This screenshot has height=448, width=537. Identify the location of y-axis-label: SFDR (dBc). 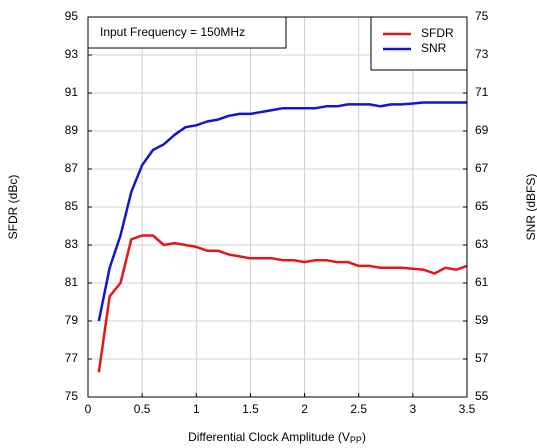
(13, 207).